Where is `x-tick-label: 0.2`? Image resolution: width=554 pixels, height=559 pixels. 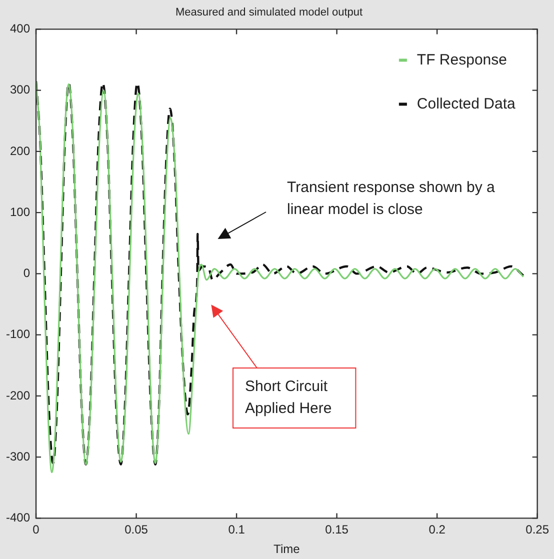
x-tick-label: 0.2 is located at coordinates (437, 529).